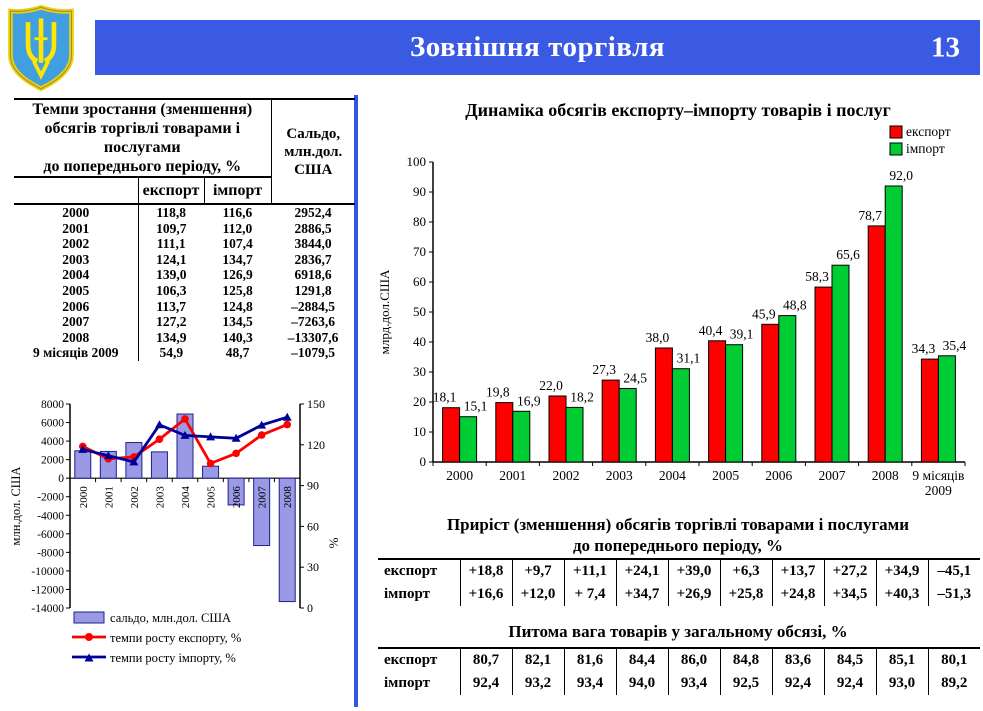 The image size is (983, 711). What do you see at coordinates (313, 306) in the screenshot?
I see `saldo-cell: –2884,5` at bounding box center [313, 306].